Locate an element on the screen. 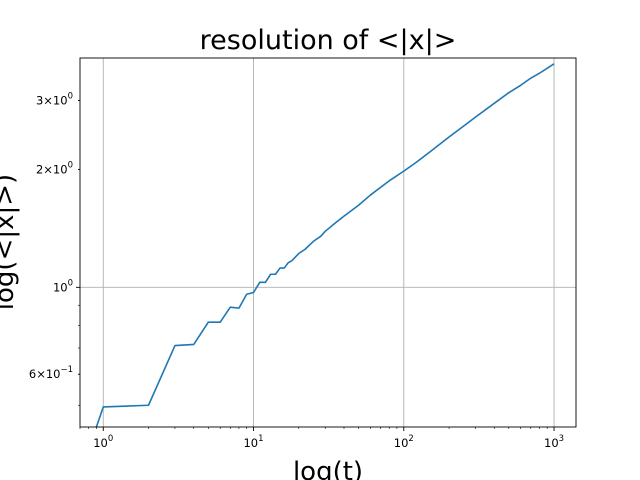 This screenshot has height=480, width=640. y-tick-label: 6×10⁻¹ is located at coordinates (51, 373).